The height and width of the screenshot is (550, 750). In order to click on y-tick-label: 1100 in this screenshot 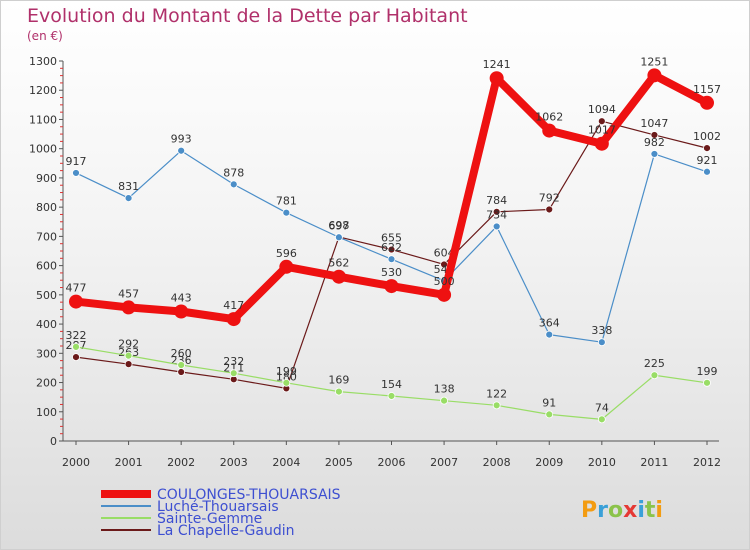, I will do `click(43, 119)`.